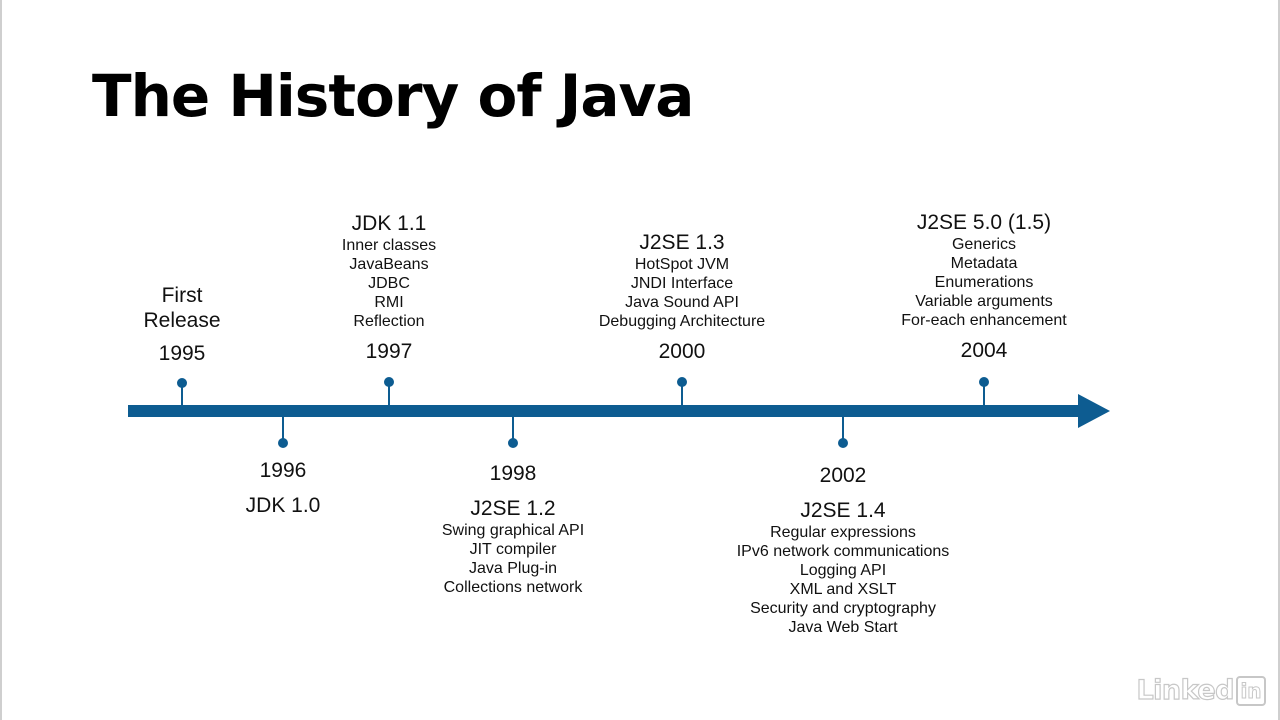 The height and width of the screenshot is (720, 1280). Describe the element at coordinates (389, 351) in the screenshot. I see `milestone-year: 1997` at that location.